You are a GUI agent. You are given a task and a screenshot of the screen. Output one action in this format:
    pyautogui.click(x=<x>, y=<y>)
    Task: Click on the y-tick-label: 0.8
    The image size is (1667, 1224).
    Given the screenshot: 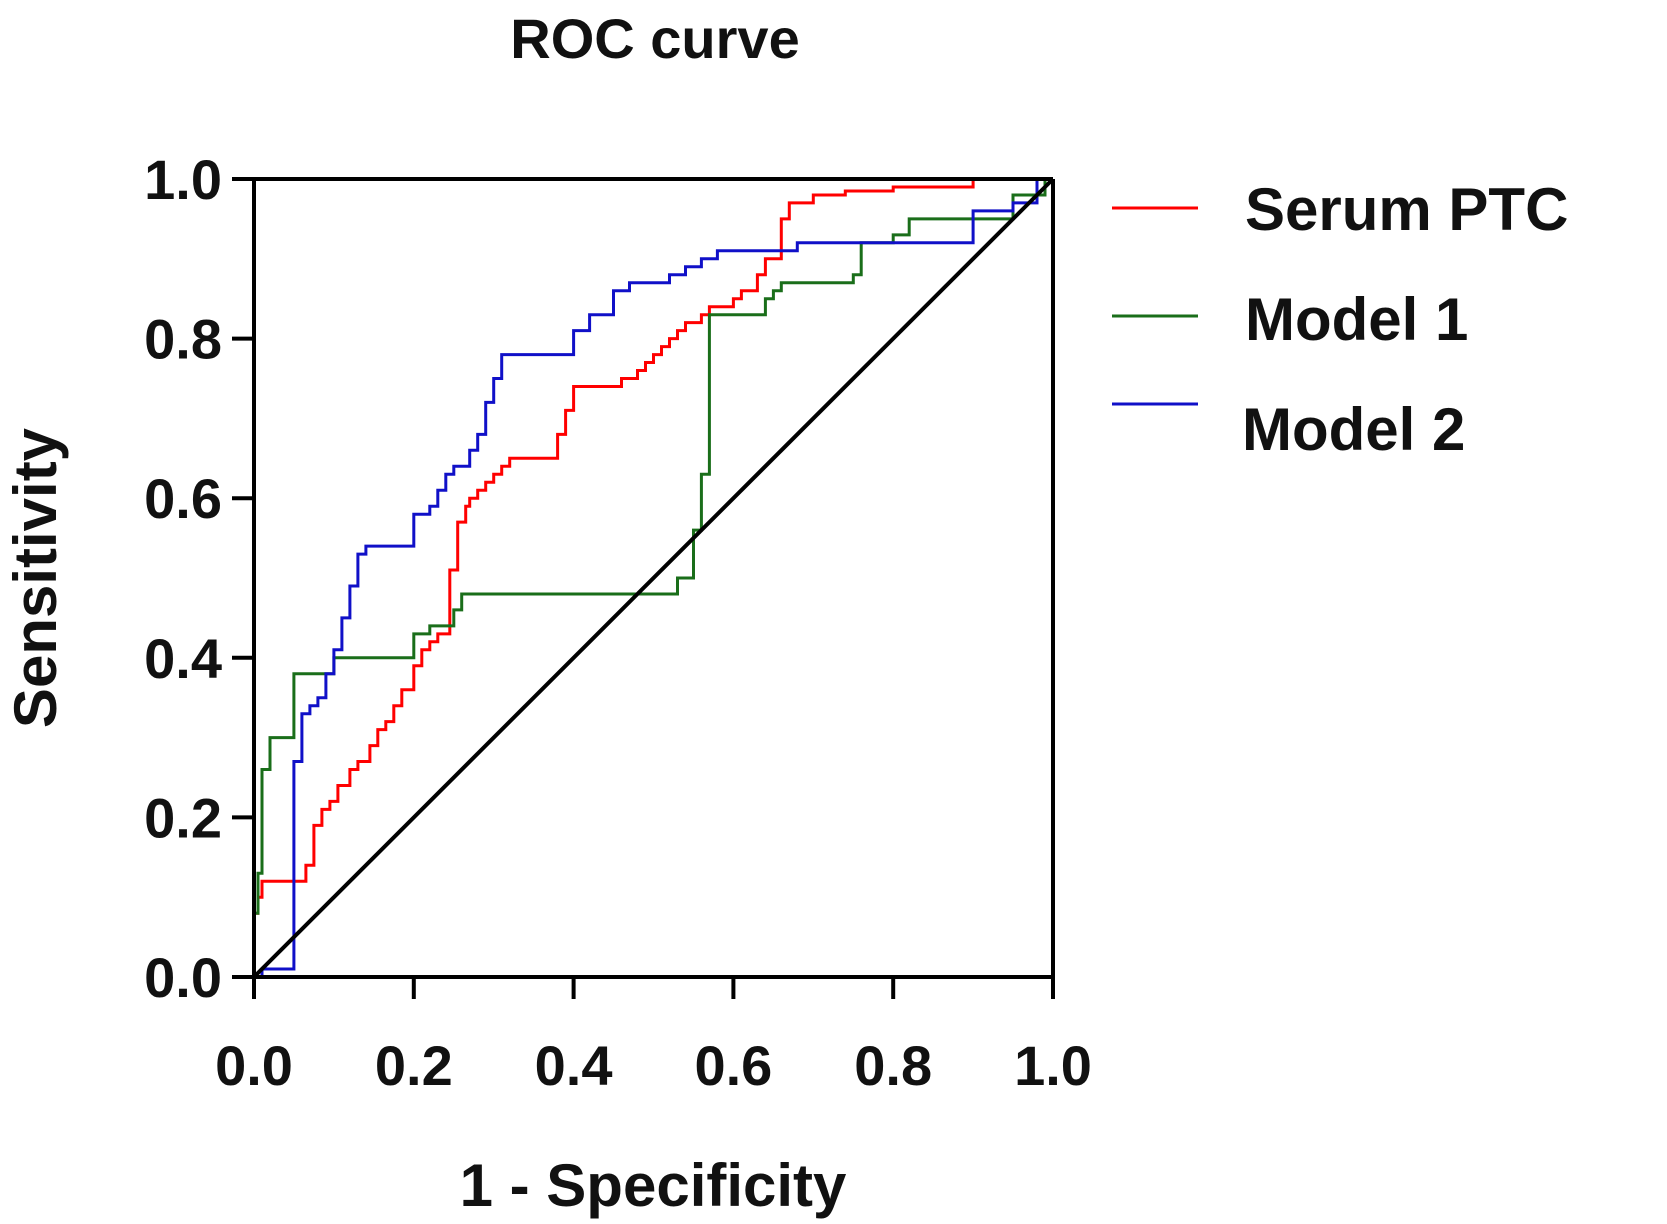 What is the action you would take?
    pyautogui.click(x=183, y=339)
    